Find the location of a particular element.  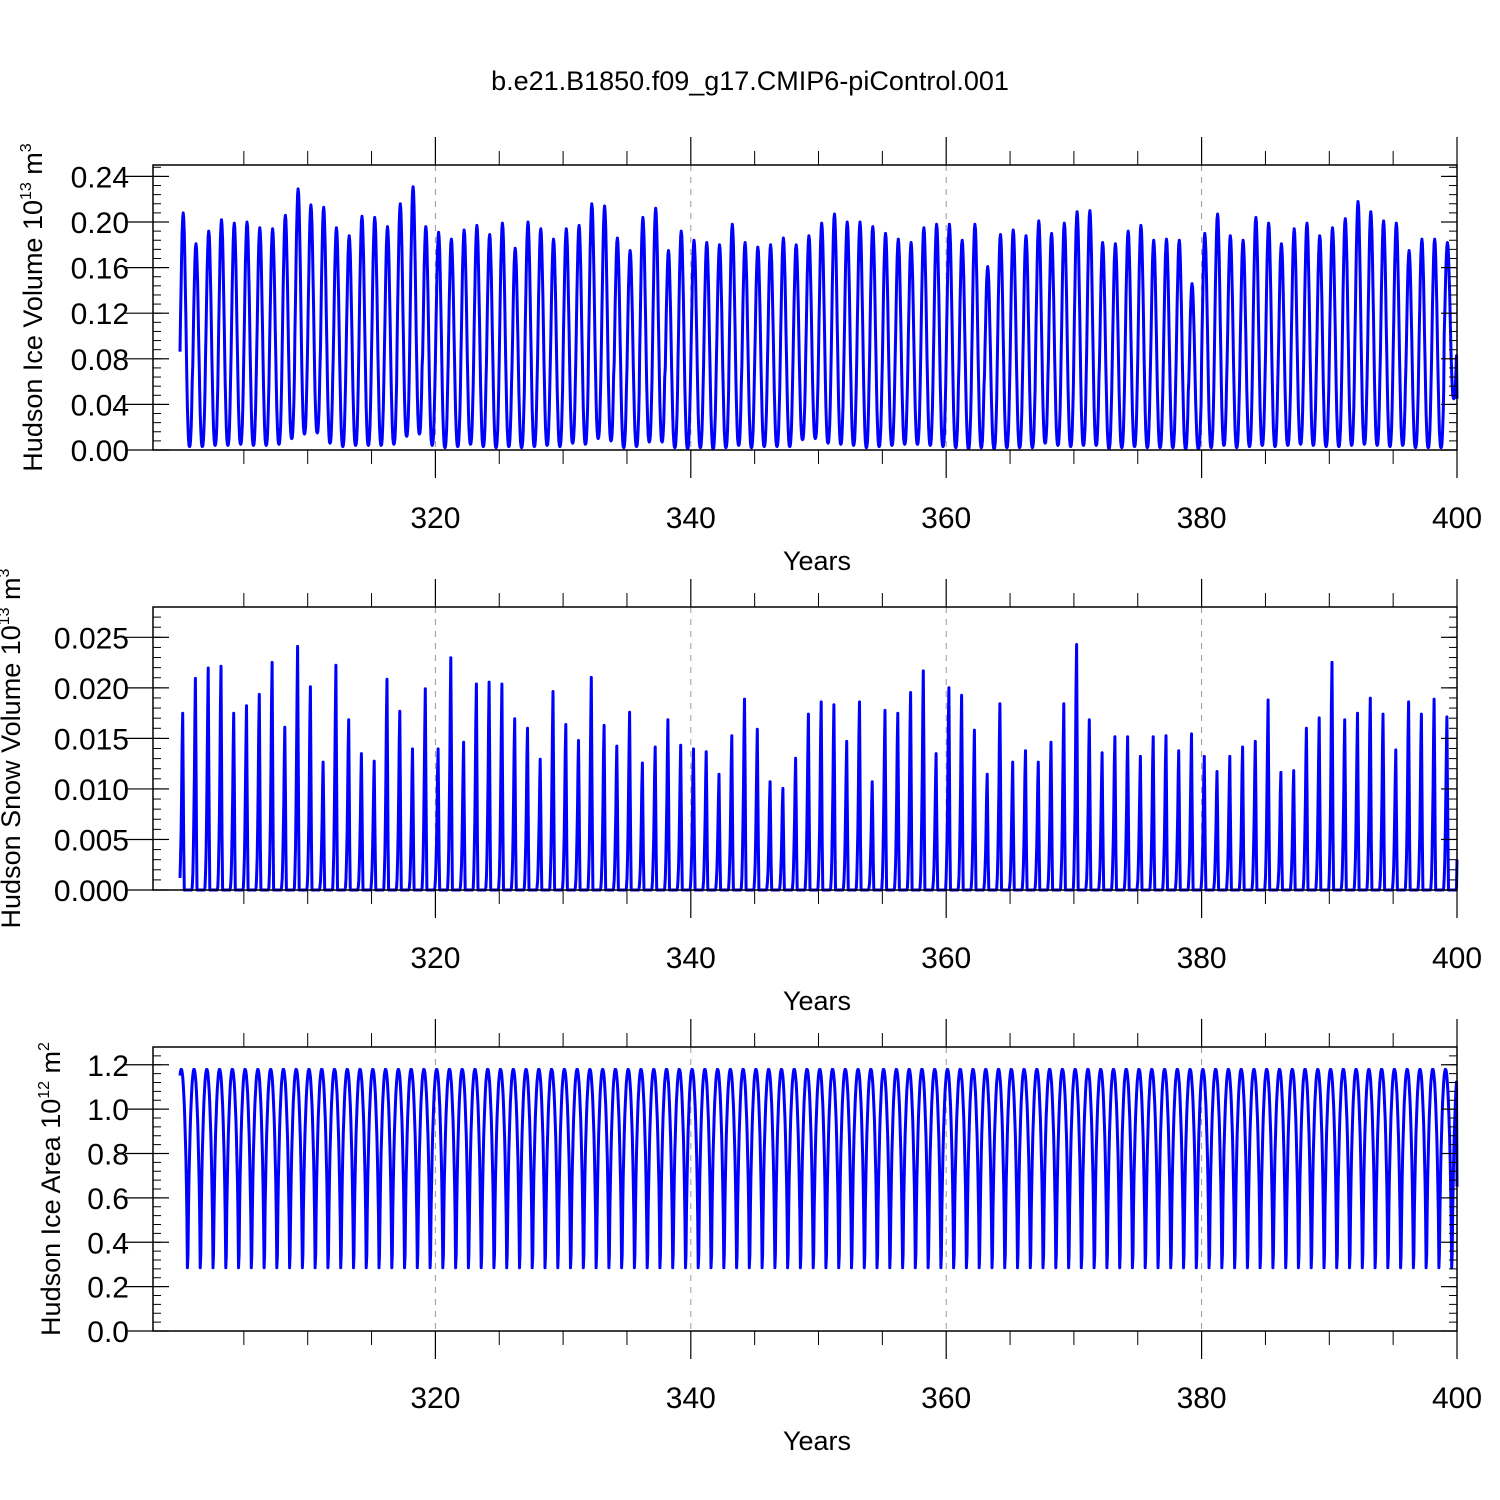

y-tick-label: 1.0 is located at coordinates (108, 1110).